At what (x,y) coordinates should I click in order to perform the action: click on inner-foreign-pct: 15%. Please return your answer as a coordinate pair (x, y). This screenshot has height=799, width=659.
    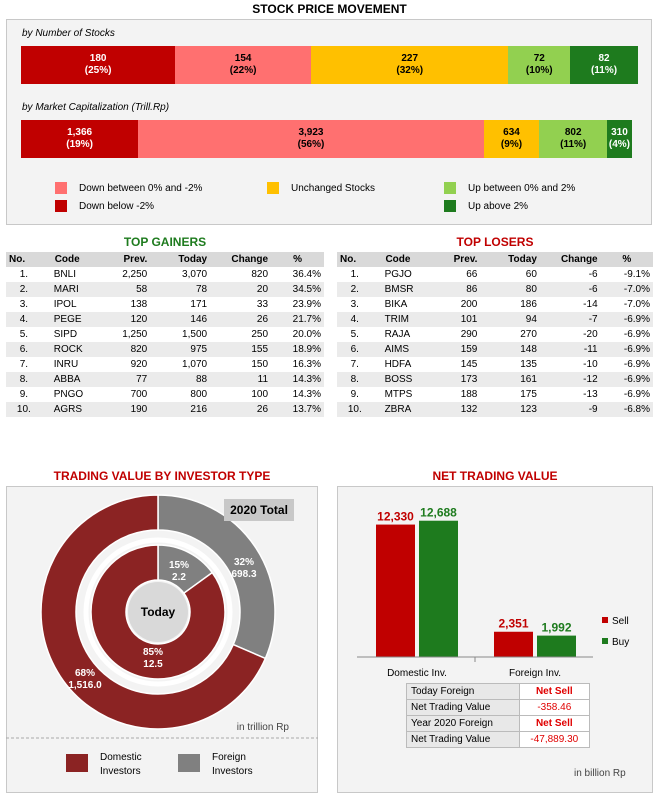
    Looking at the image, I should click on (179, 565).